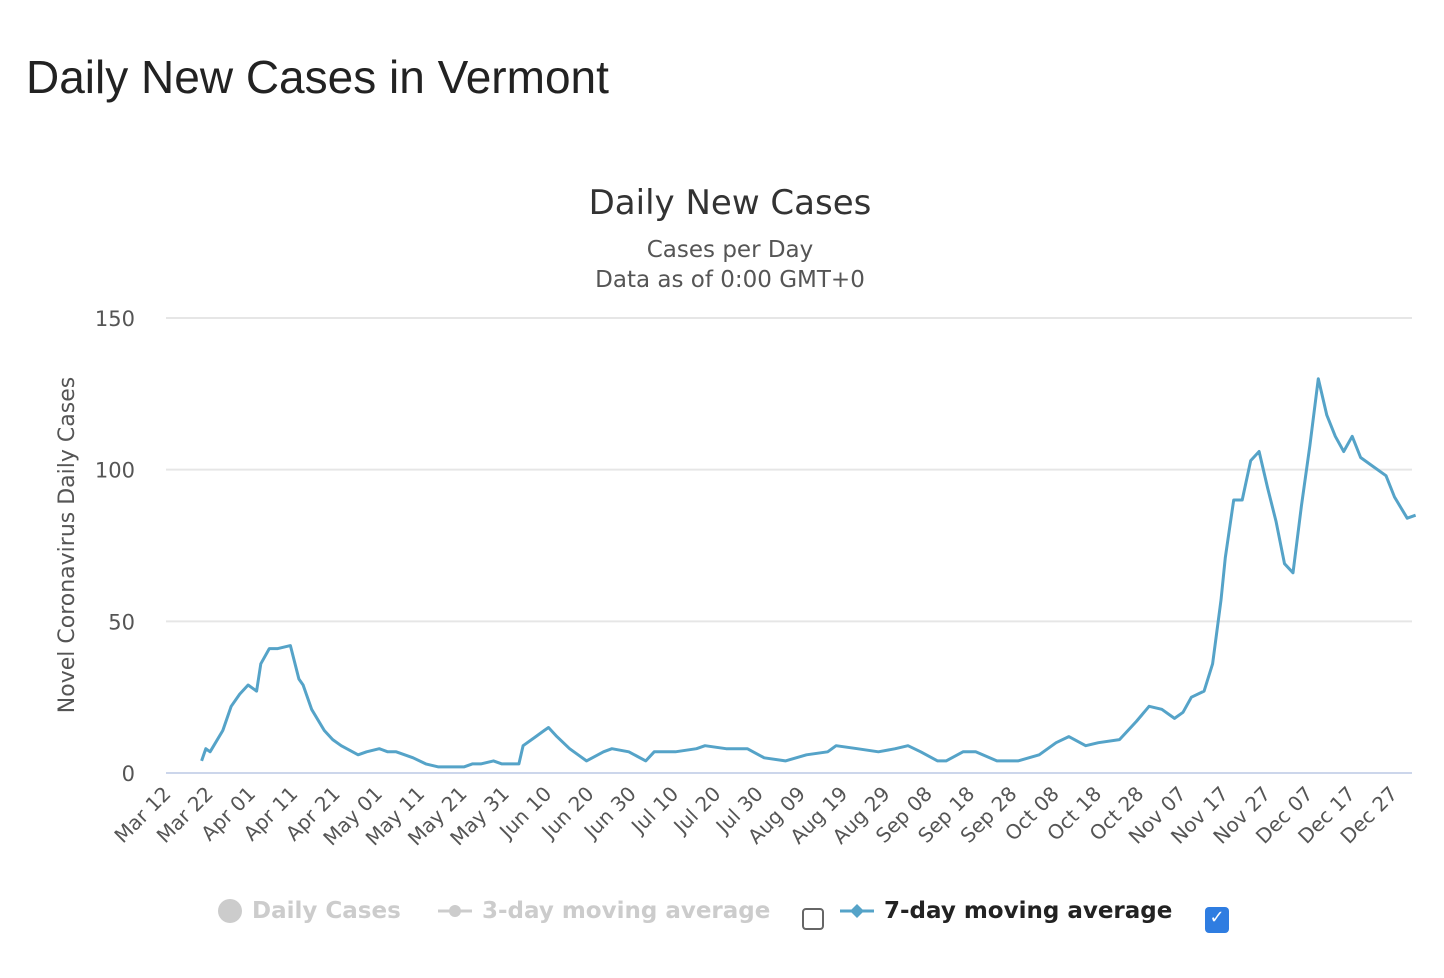  Describe the element at coordinates (730, 250) in the screenshot. I see `chart-subtitle-1: Cases per Day` at that location.